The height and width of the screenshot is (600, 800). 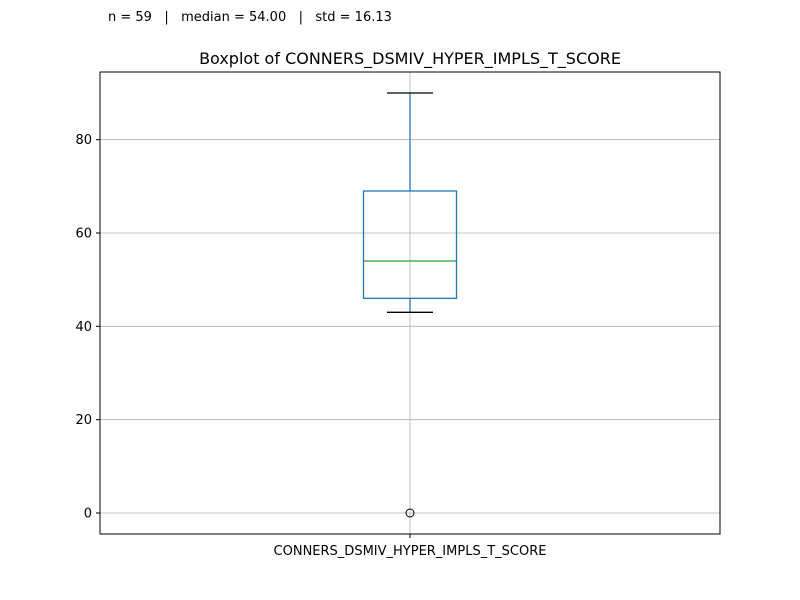 I want to click on box-layer, so click(x=410, y=305).